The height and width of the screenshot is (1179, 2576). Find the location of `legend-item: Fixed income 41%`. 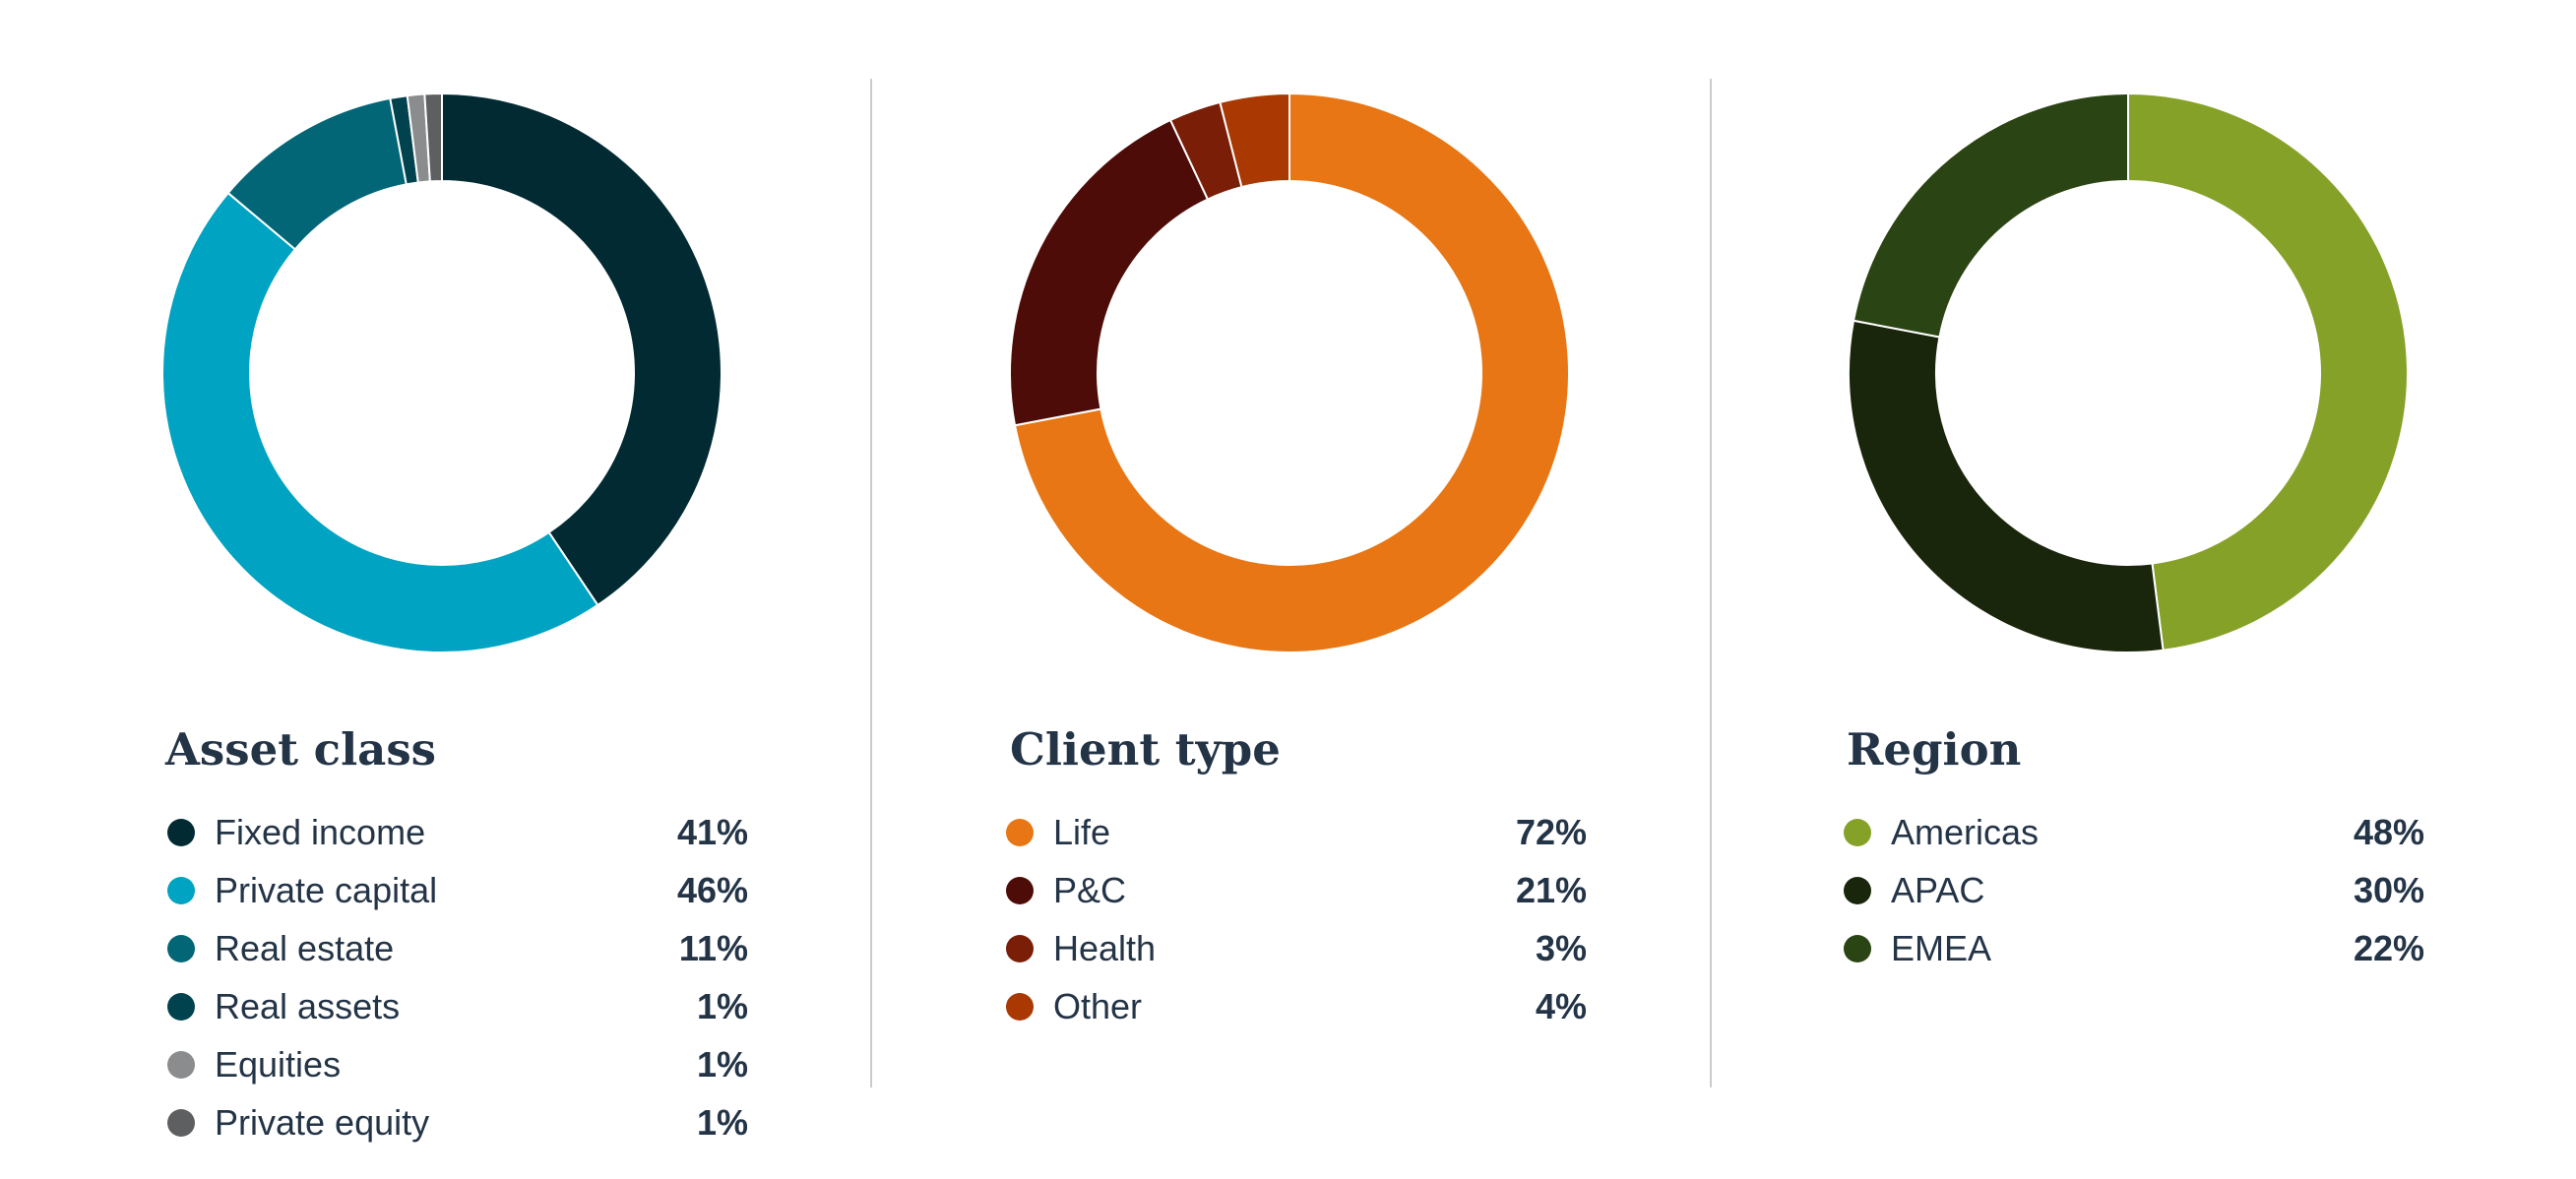

legend-item: Fixed income 41% is located at coordinates (457, 838).